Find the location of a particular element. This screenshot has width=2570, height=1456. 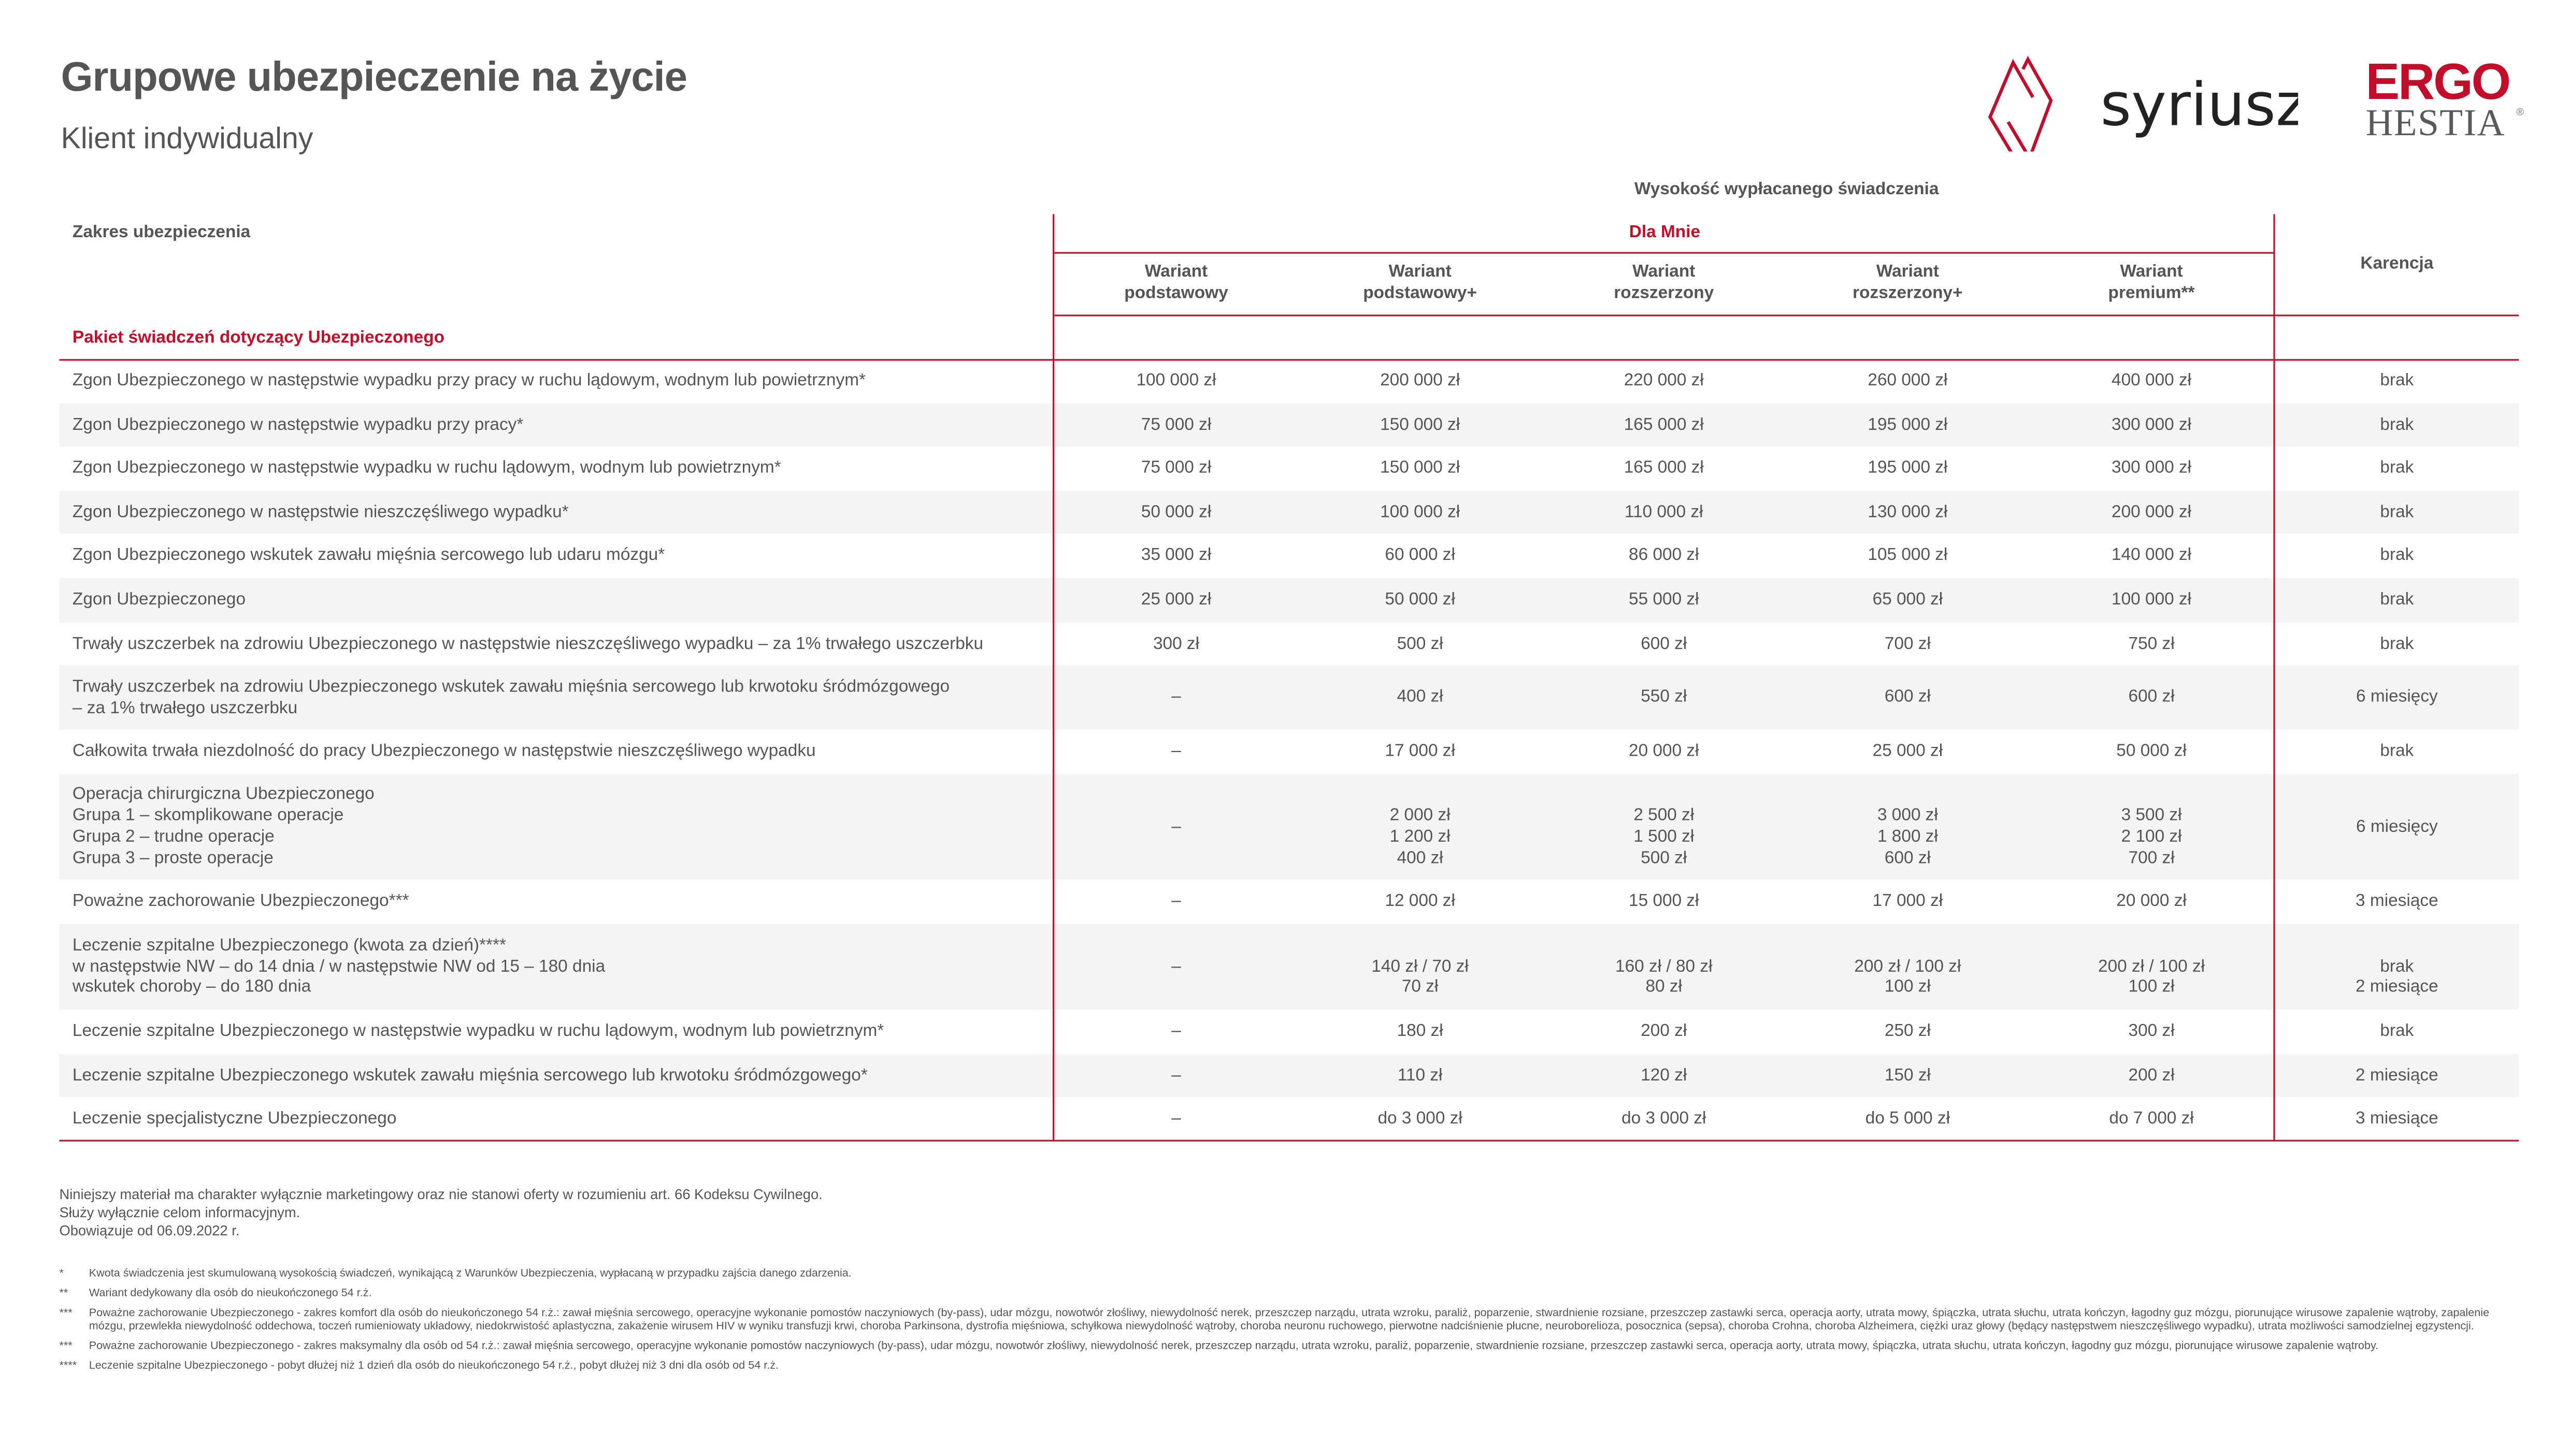

benefit-amount: 140 000 zł is located at coordinates (2152, 555).